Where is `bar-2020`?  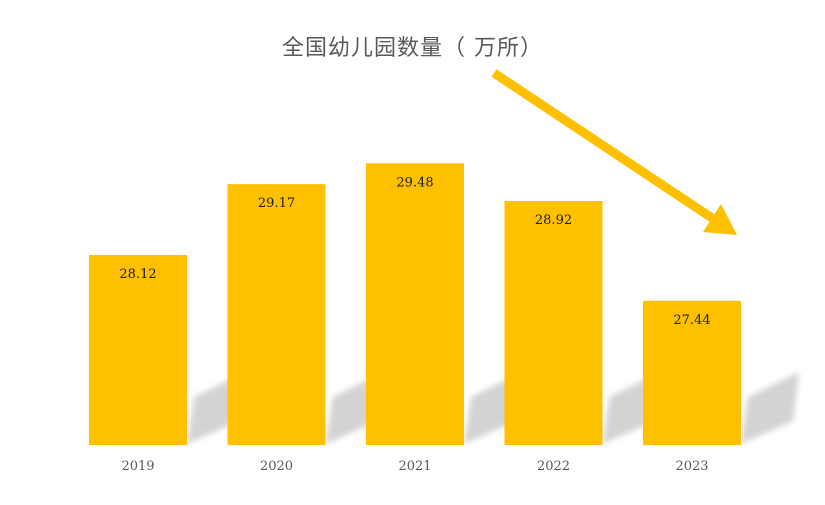
bar-2020 is located at coordinates (276, 315).